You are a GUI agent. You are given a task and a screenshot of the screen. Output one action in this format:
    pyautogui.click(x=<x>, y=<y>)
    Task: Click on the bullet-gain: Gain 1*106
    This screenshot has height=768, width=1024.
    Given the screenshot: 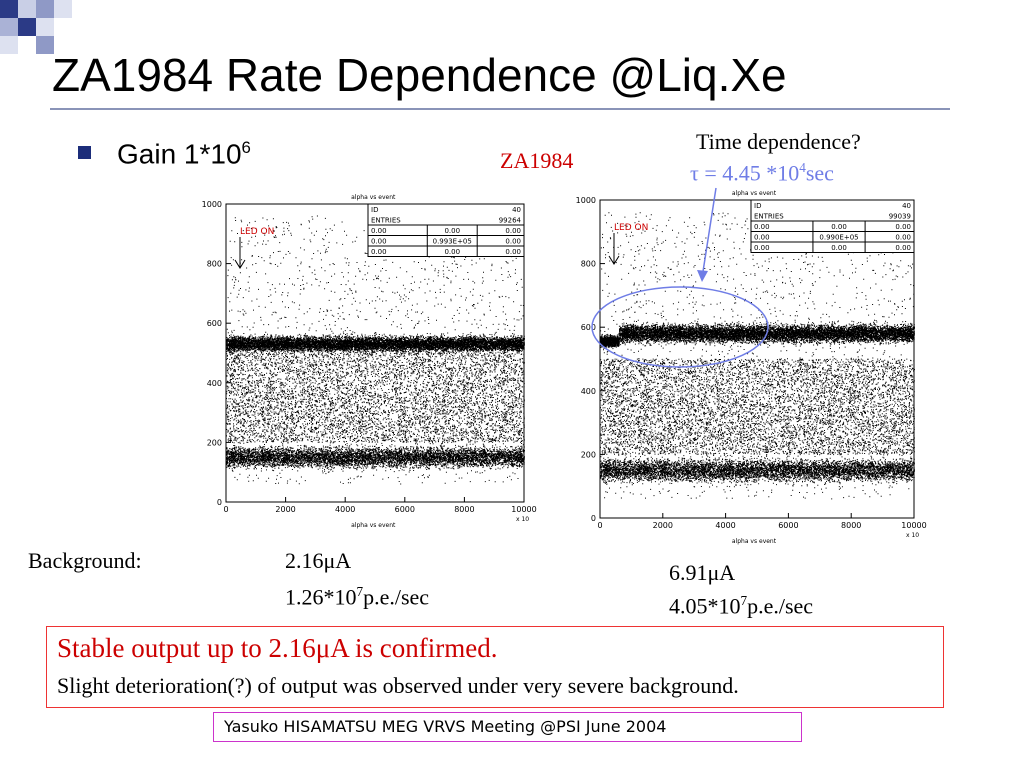 What is the action you would take?
    pyautogui.click(x=164, y=154)
    